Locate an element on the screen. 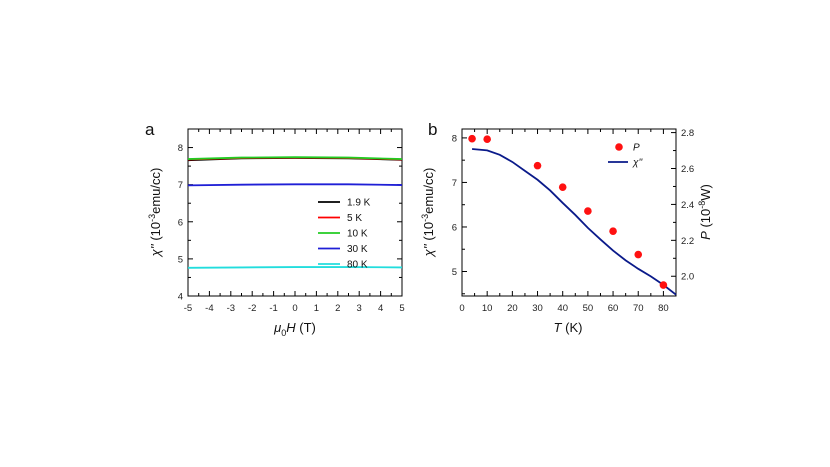  panel-b-xtick-label: 60 is located at coordinates (613, 308).